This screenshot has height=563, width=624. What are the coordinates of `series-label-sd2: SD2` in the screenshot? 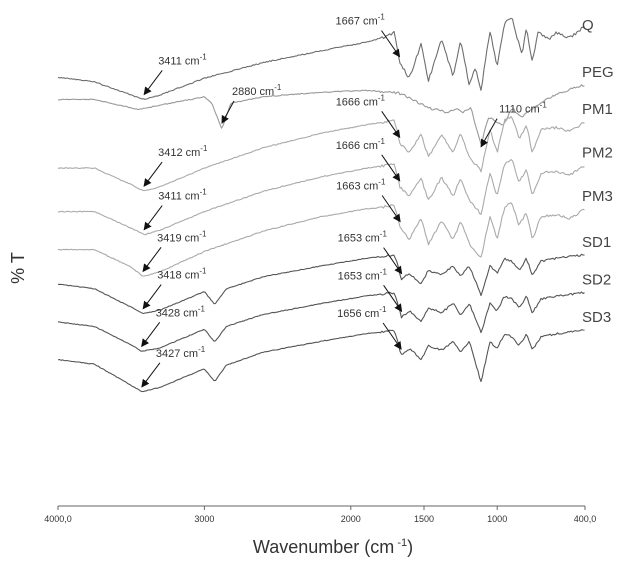 It's located at (596, 280).